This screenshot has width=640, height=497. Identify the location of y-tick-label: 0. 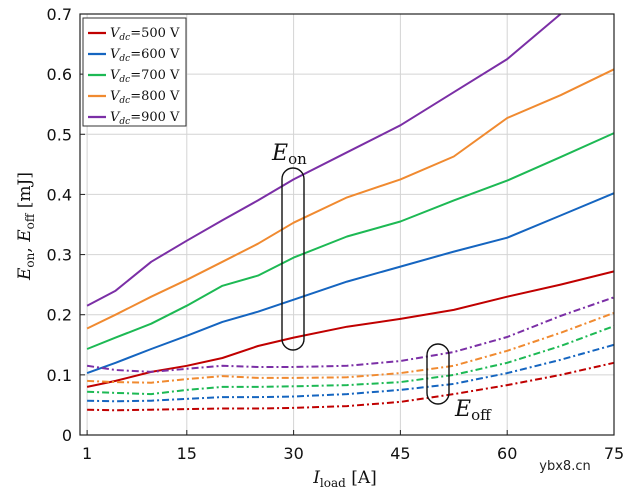
(67, 435).